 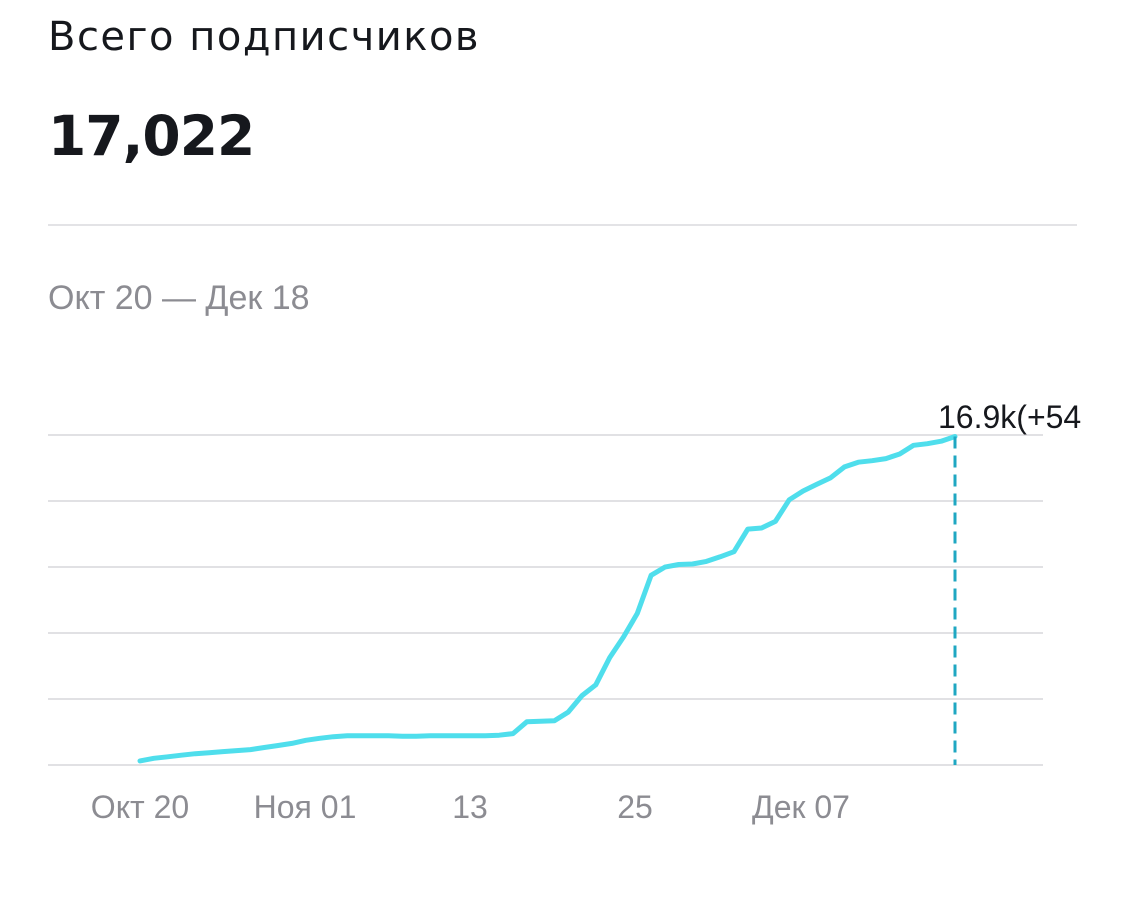 I want to click on date-range-label: Окт 20 — Дек 18, so click(x=179, y=298).